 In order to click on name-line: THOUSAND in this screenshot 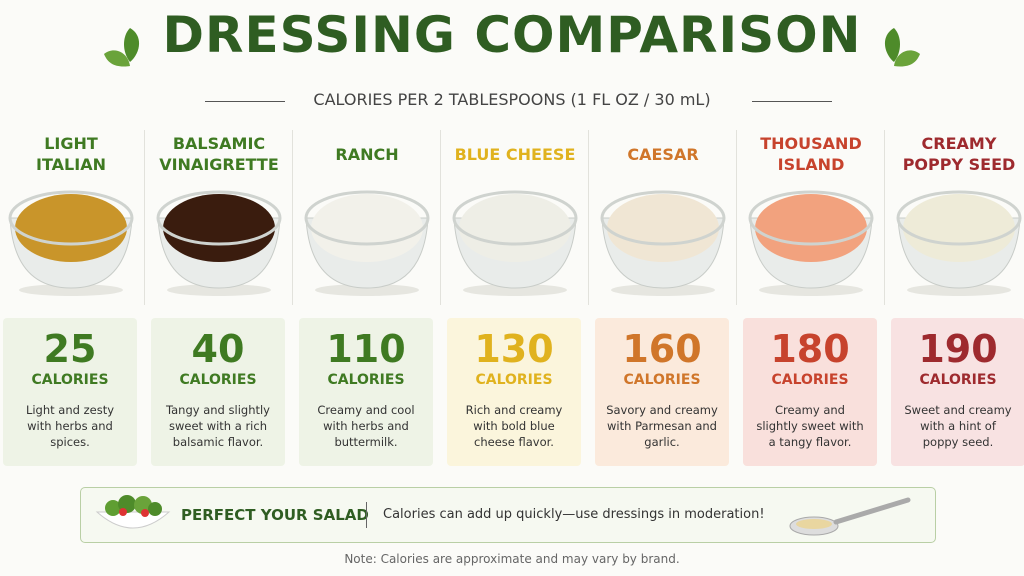, I will do `click(811, 143)`.